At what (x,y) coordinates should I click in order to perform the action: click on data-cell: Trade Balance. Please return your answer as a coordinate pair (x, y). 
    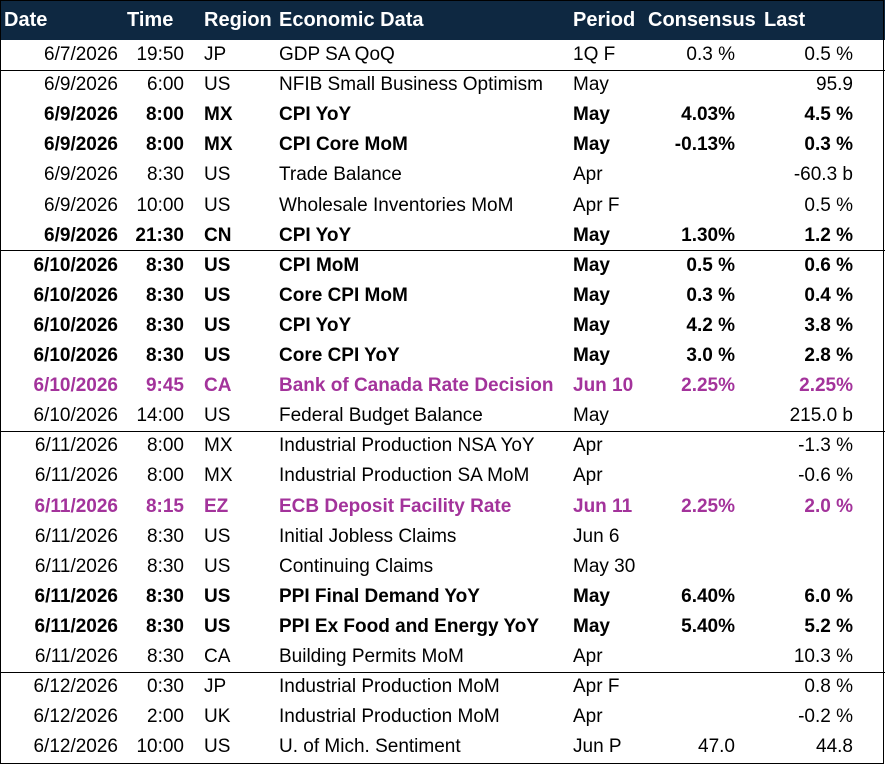
    Looking at the image, I should click on (340, 175).